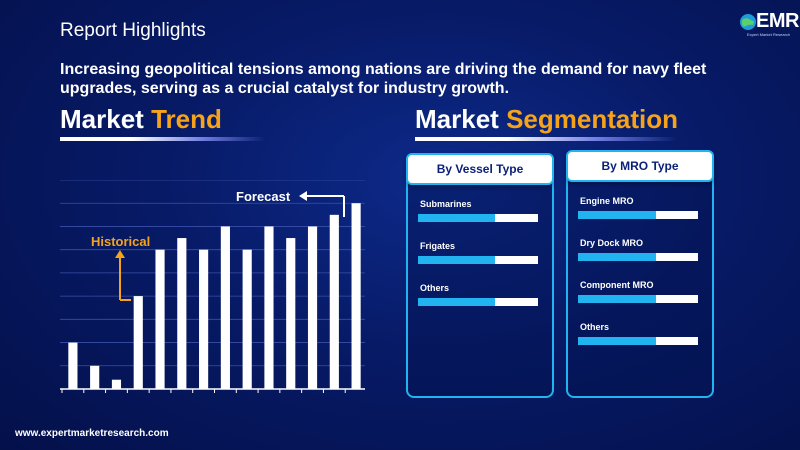  I want to click on segment-label-vessel-others: Others, so click(435, 288).